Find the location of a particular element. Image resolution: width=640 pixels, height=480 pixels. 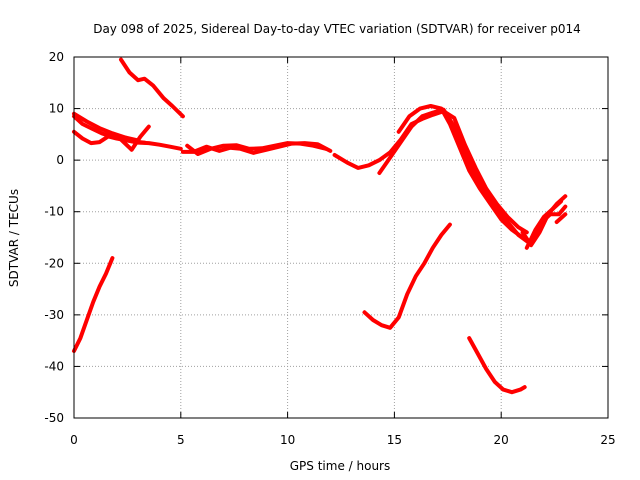

x-tick-labels: 0 5 10 15 20 25 is located at coordinates (342, 440).